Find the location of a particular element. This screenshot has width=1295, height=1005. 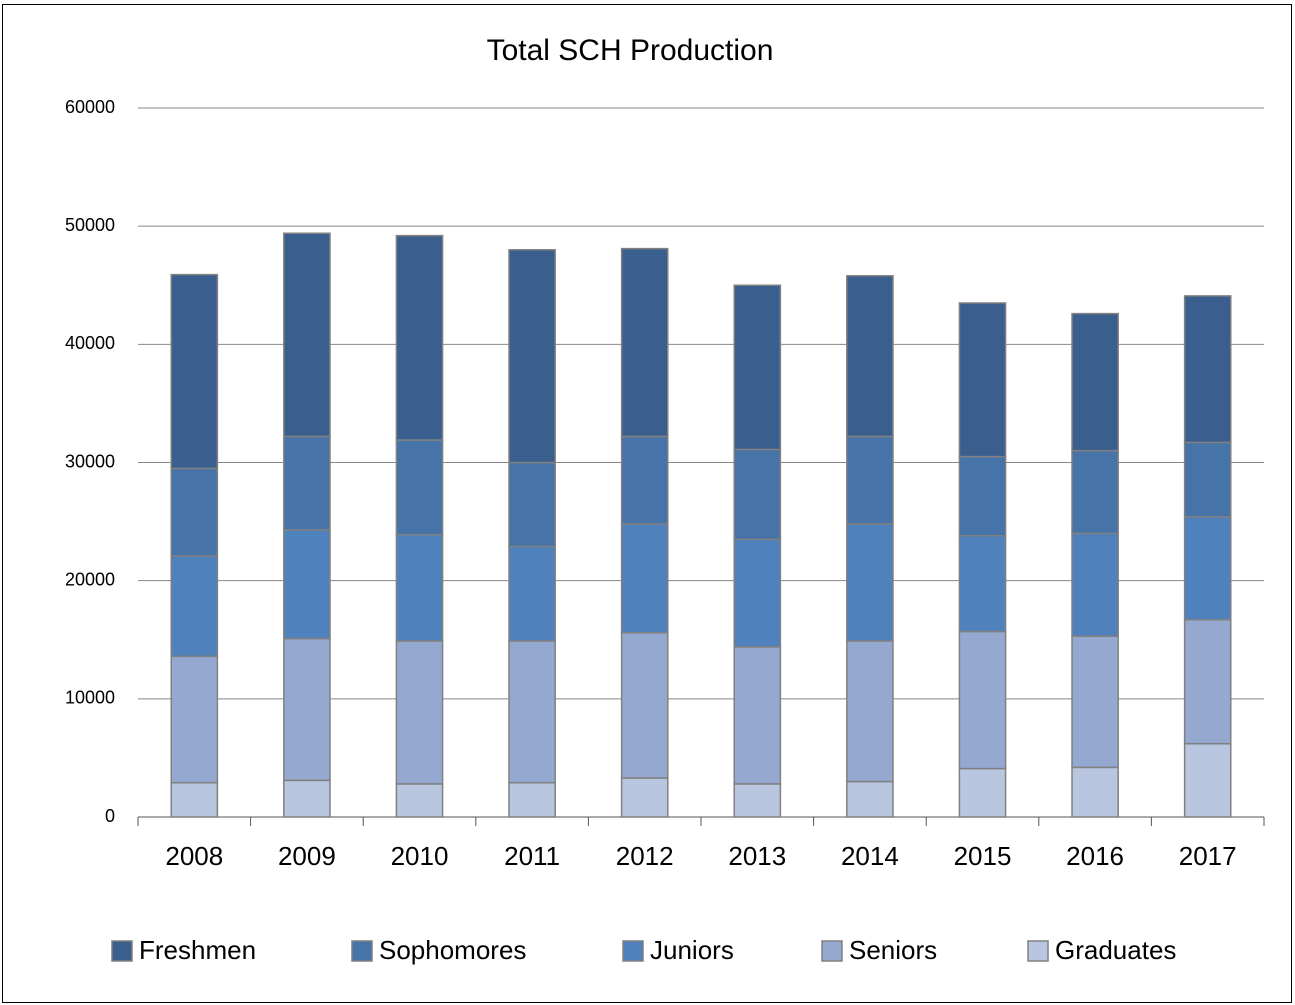

y-tick-label: 40000 is located at coordinates (90, 343).